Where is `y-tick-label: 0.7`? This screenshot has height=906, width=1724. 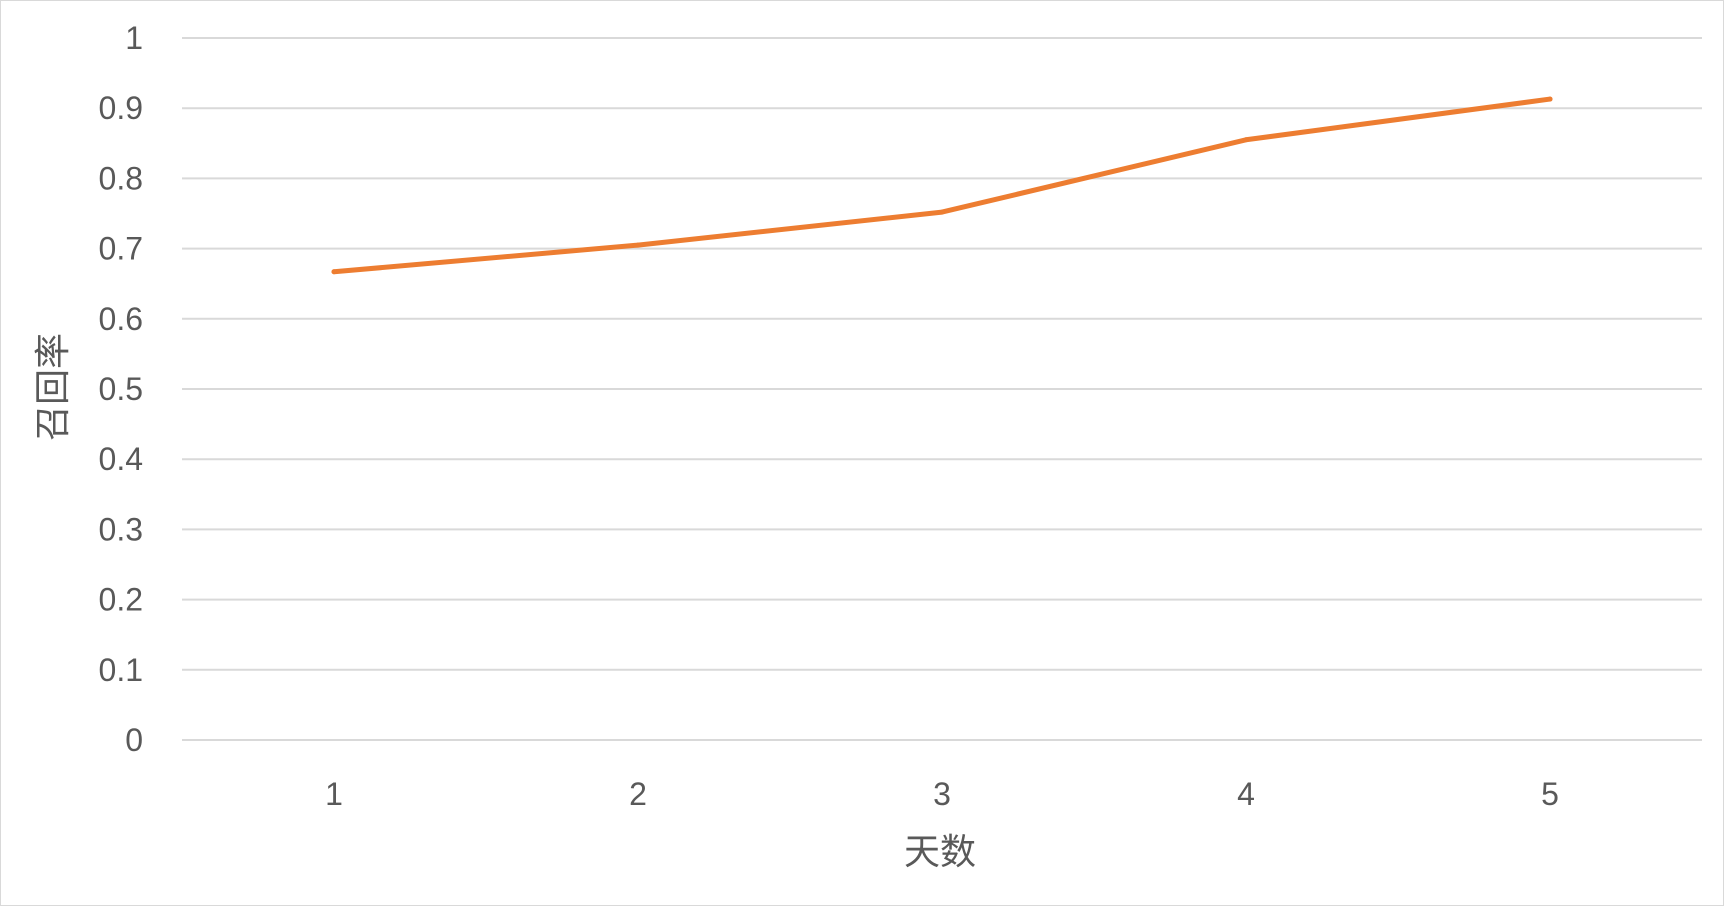 y-tick-label: 0.7 is located at coordinates (121, 249).